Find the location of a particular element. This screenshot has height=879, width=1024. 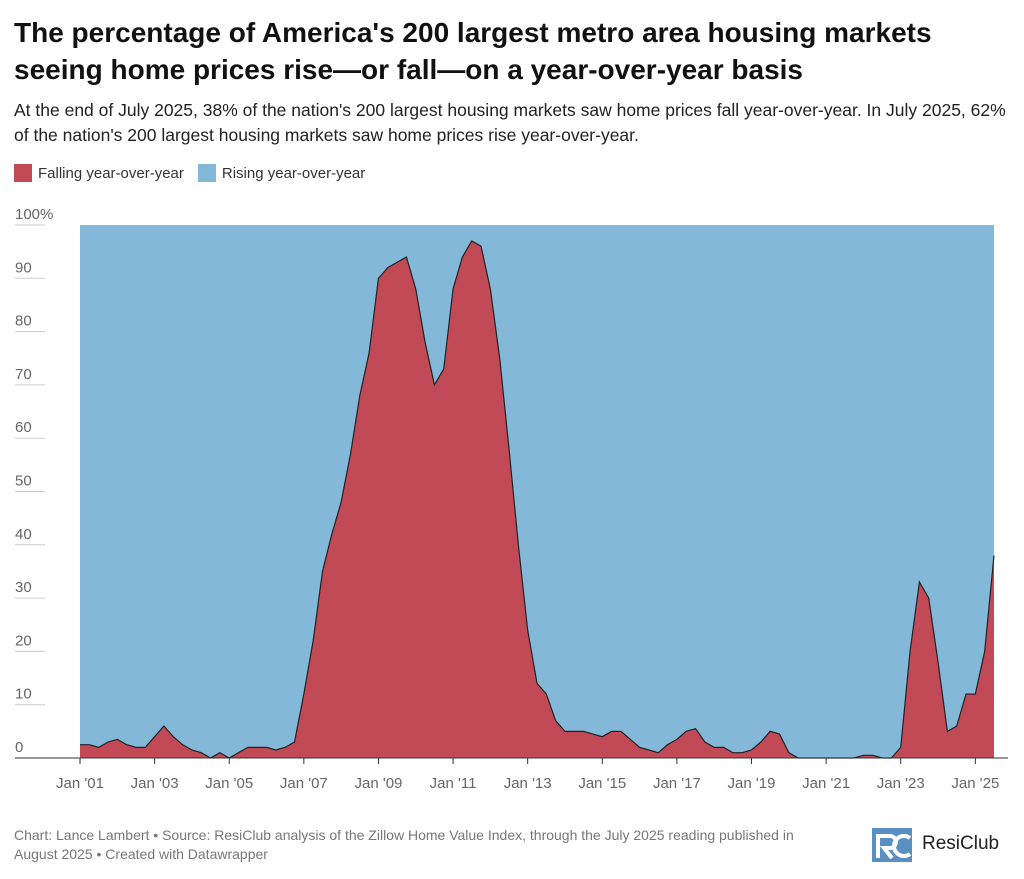

x-tick-label: Jan '19 is located at coordinates (752, 783).